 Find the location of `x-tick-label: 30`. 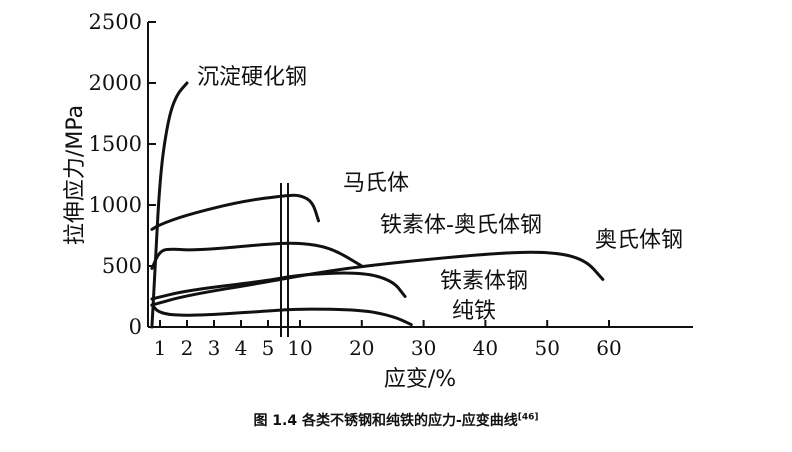

x-tick-label: 30 is located at coordinates (423, 348).